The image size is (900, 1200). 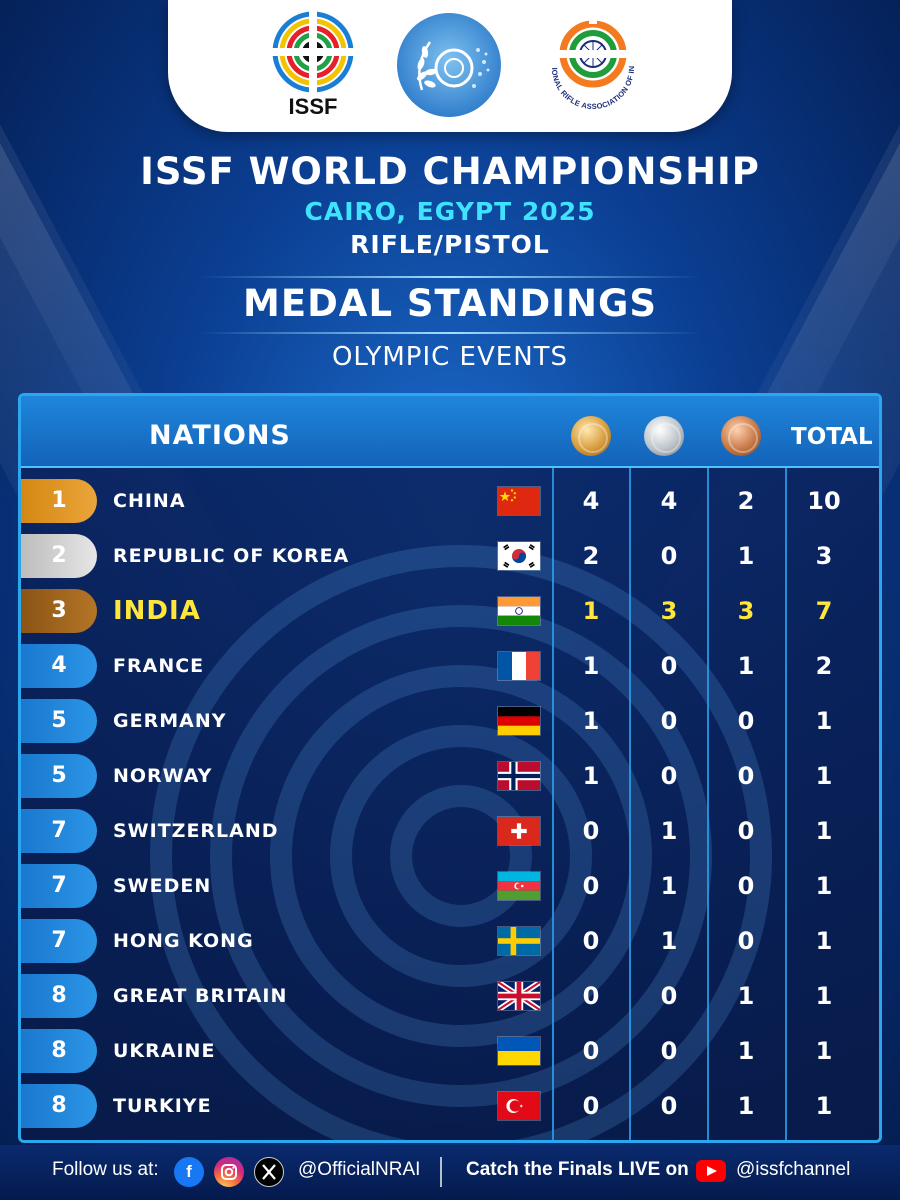 What do you see at coordinates (200, 996) in the screenshot?
I see `nation-name: GREAT BRITAIN` at bounding box center [200, 996].